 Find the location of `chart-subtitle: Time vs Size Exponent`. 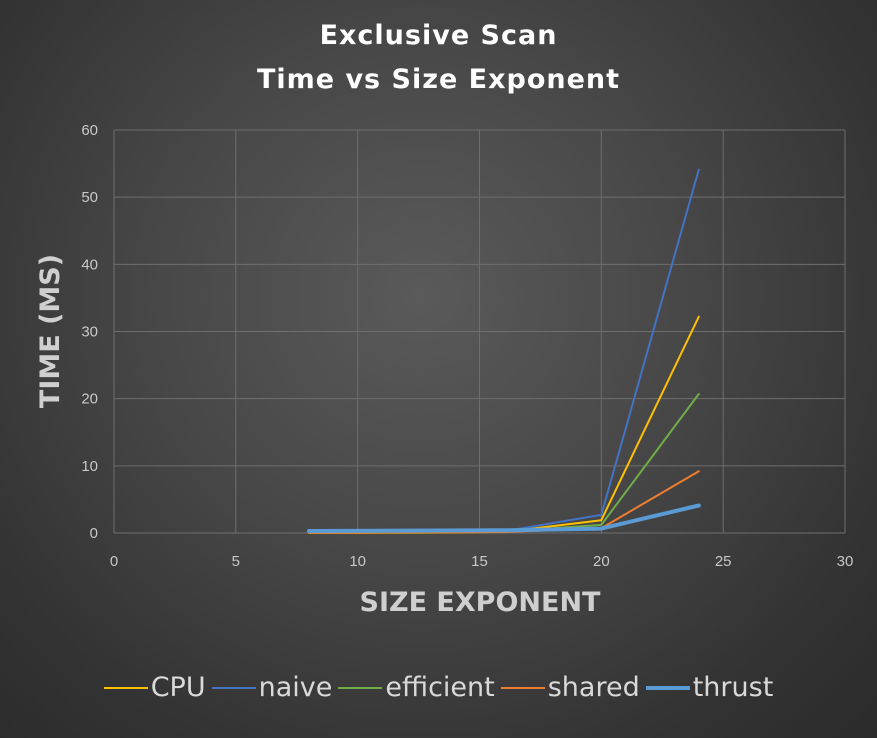

chart-subtitle: Time vs Size Exponent is located at coordinates (438, 79).